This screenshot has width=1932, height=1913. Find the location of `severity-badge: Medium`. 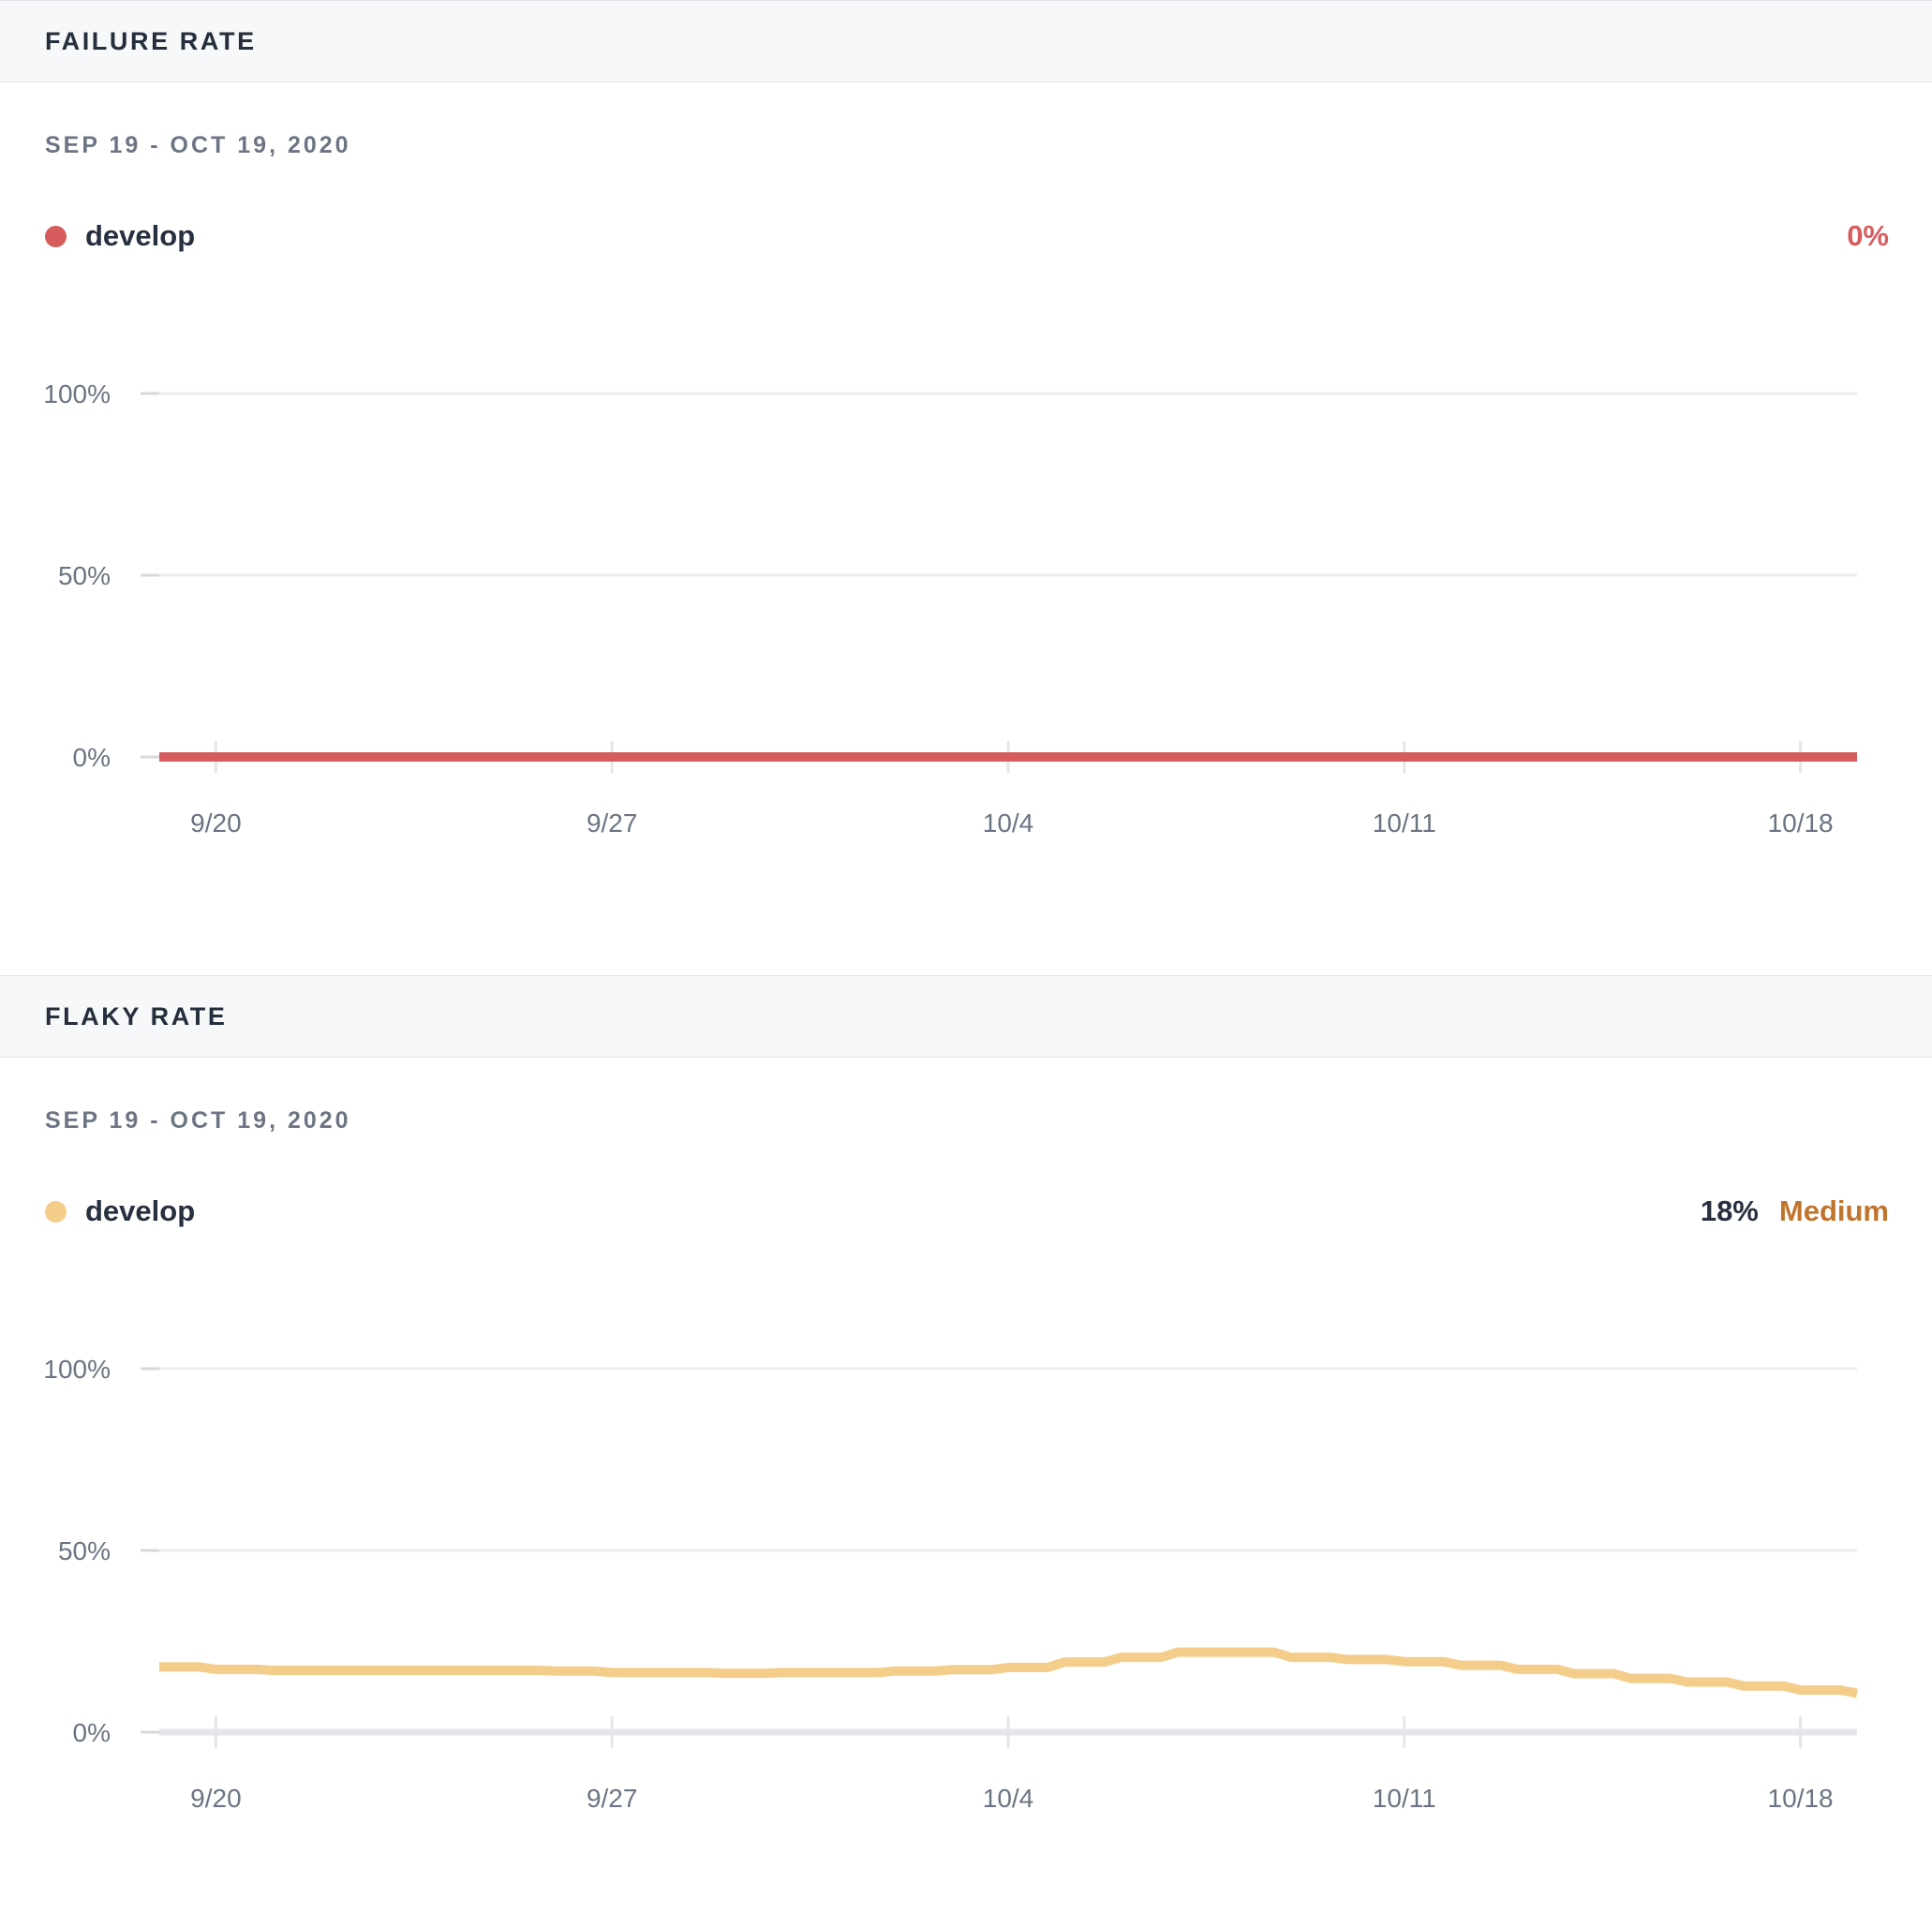

severity-badge: Medium is located at coordinates (1834, 1211).